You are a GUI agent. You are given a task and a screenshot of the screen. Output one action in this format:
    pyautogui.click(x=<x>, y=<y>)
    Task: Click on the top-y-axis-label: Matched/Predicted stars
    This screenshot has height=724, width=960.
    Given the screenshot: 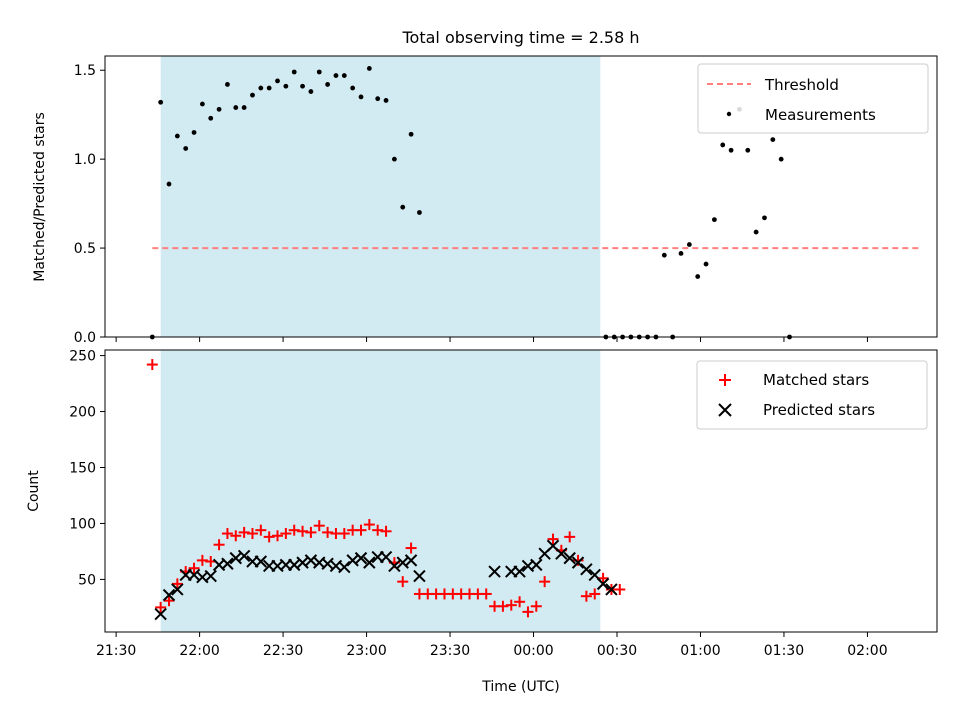 What is the action you would take?
    pyautogui.click(x=40, y=197)
    